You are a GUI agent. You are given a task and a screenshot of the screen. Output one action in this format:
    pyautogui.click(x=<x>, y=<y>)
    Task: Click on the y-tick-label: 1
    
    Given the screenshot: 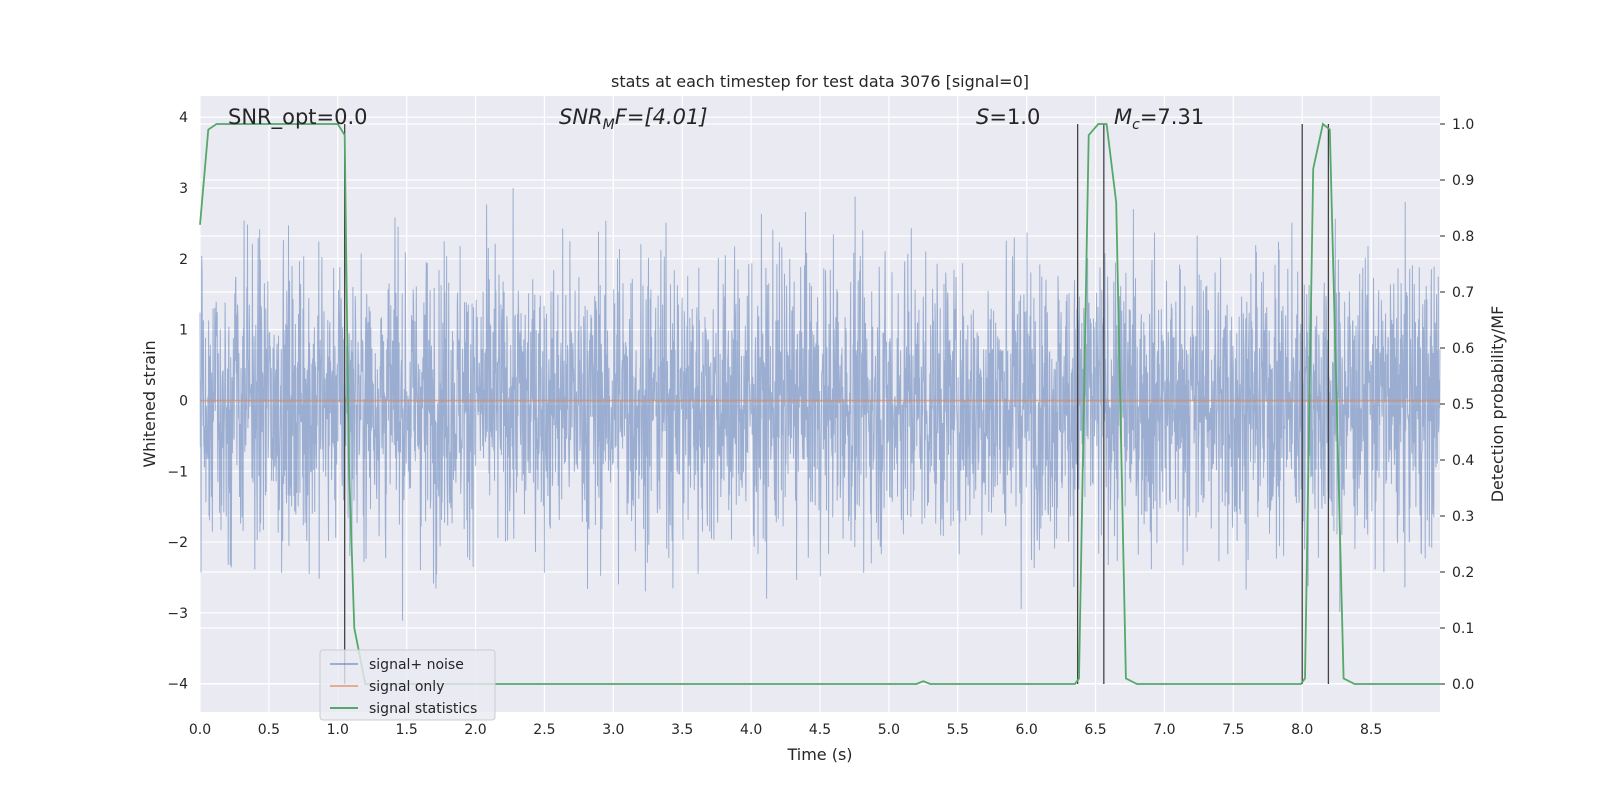 What is the action you would take?
    pyautogui.click(x=183, y=331)
    